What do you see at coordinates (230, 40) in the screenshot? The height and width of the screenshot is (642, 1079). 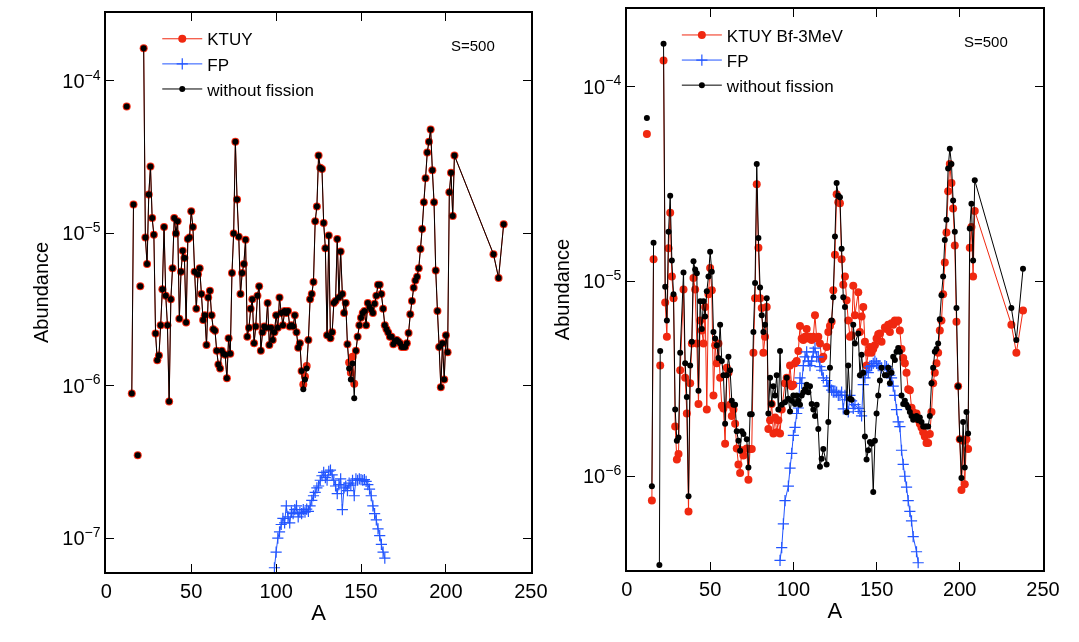 I see `legend-label: KTUY` at bounding box center [230, 40].